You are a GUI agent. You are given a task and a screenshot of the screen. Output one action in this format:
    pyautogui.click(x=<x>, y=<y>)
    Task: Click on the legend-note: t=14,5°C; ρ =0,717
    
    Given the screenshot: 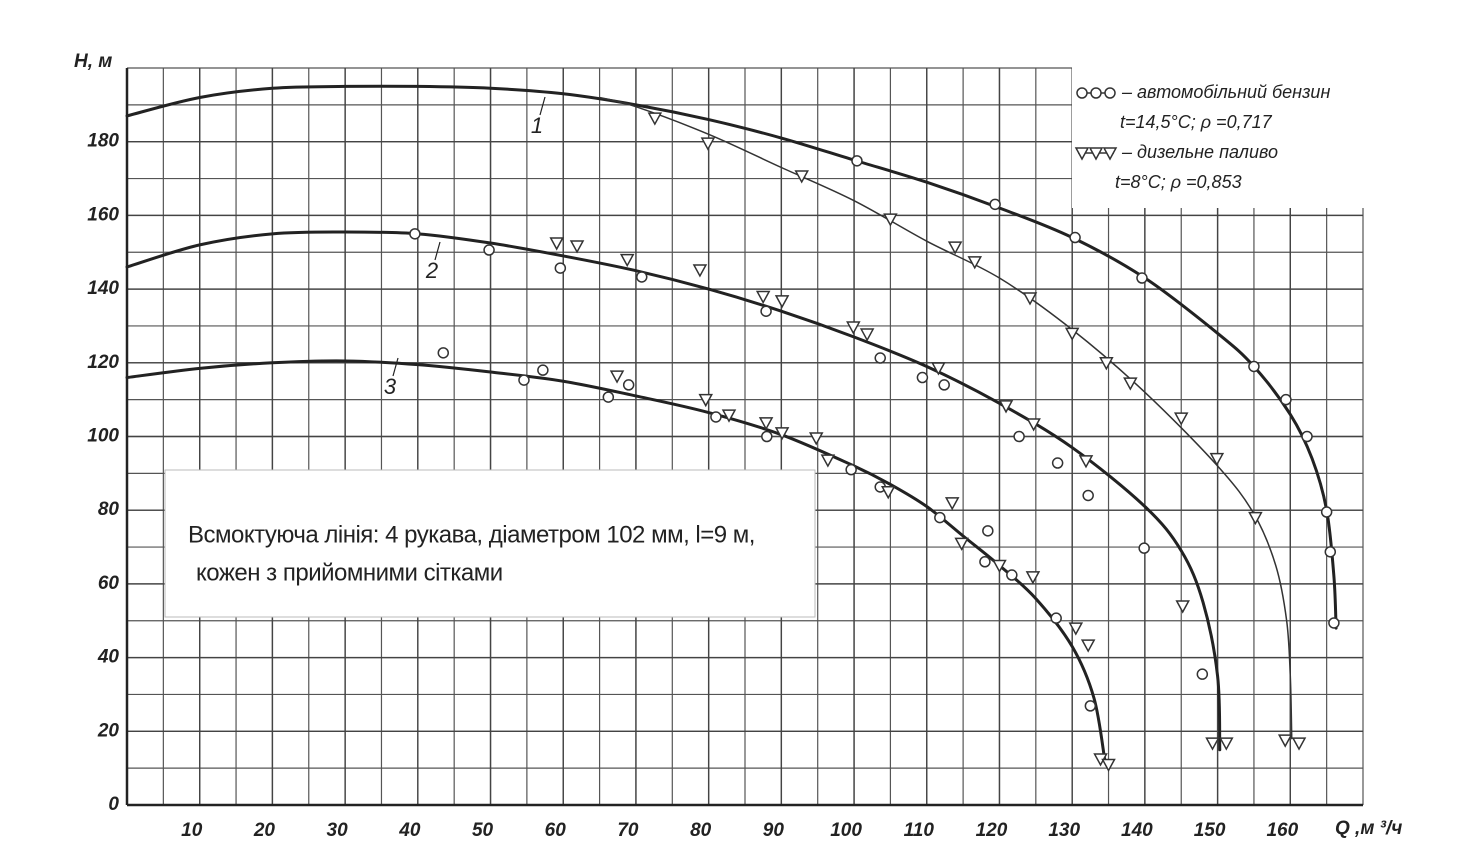 What is the action you would take?
    pyautogui.click(x=1196, y=122)
    